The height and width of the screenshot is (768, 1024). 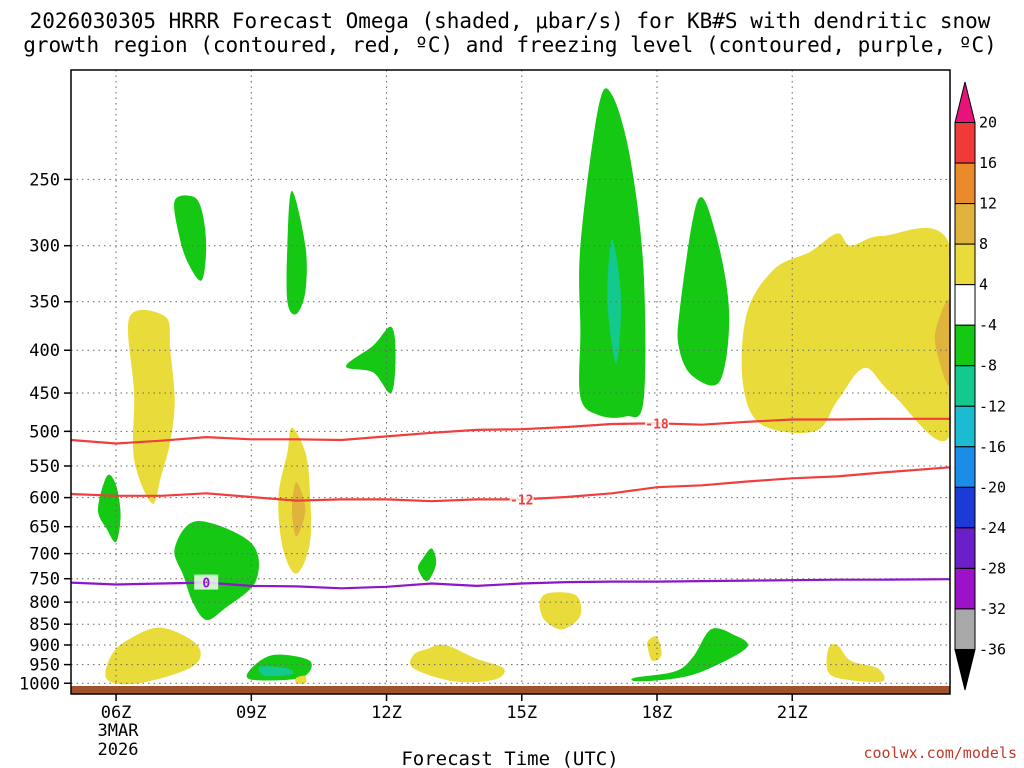 What do you see at coordinates (44, 499) in the screenshot?
I see `y-tick-label-600: 600` at bounding box center [44, 499].